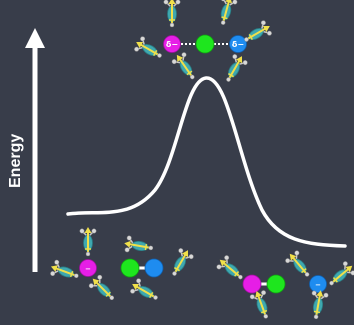  What do you see at coordinates (276, 284) in the screenshot?
I see `product-carbon-atom` at bounding box center [276, 284].